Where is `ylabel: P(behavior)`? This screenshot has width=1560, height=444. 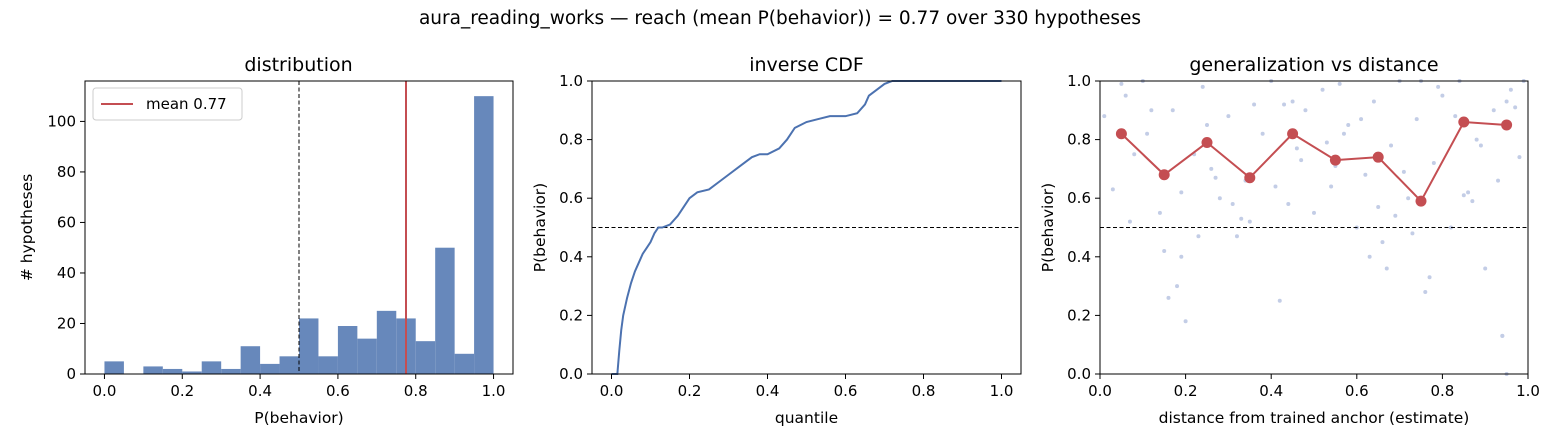 ylabel: P(behavior) is located at coordinates (540, 227).